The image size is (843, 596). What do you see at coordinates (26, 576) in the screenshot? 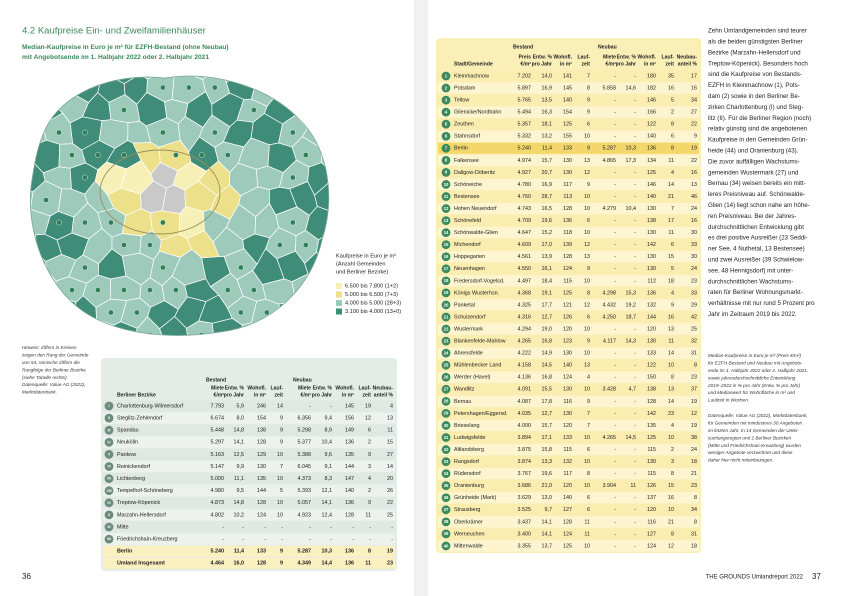
I see `page-number: 36` at bounding box center [26, 576].